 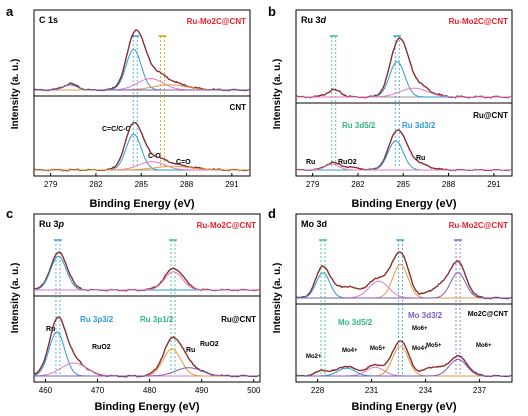 I want to click on x-tick-label-d-1: 231, so click(x=372, y=390).